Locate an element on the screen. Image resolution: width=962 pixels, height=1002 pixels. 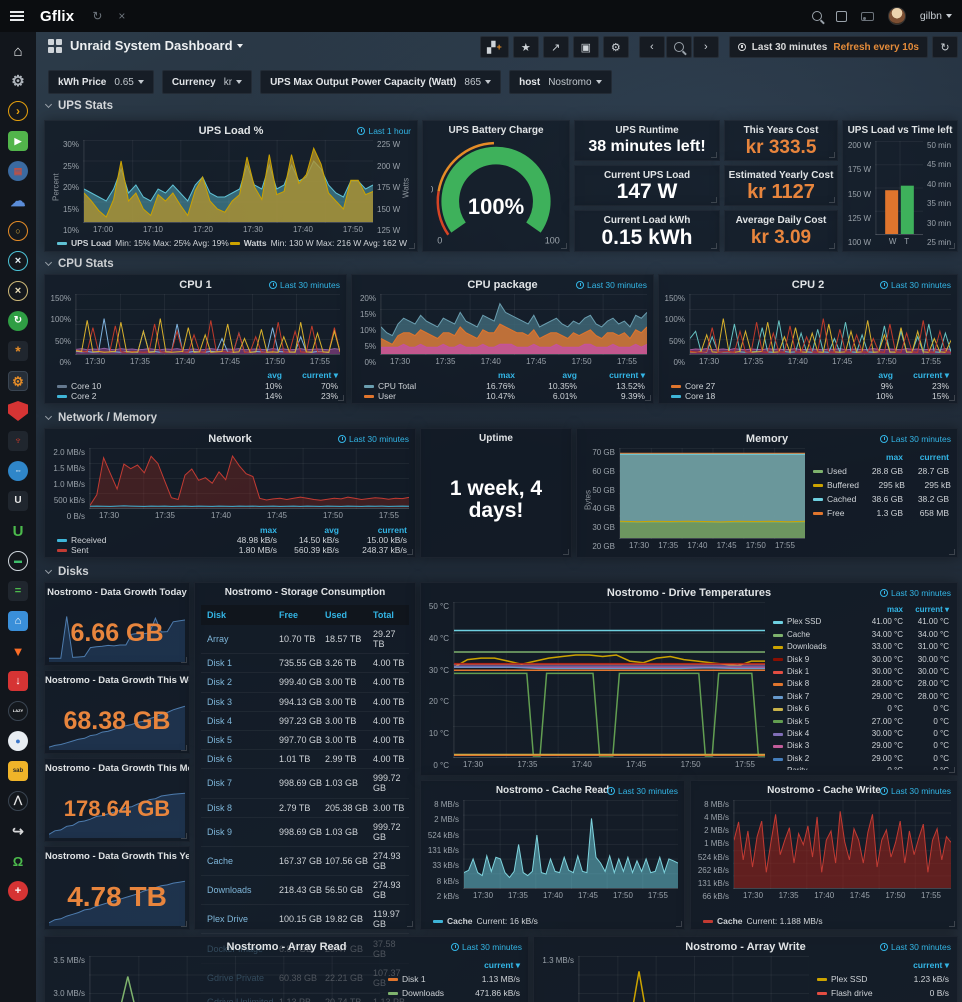
panel-title: CPU 1 is located at coordinates (195, 285).